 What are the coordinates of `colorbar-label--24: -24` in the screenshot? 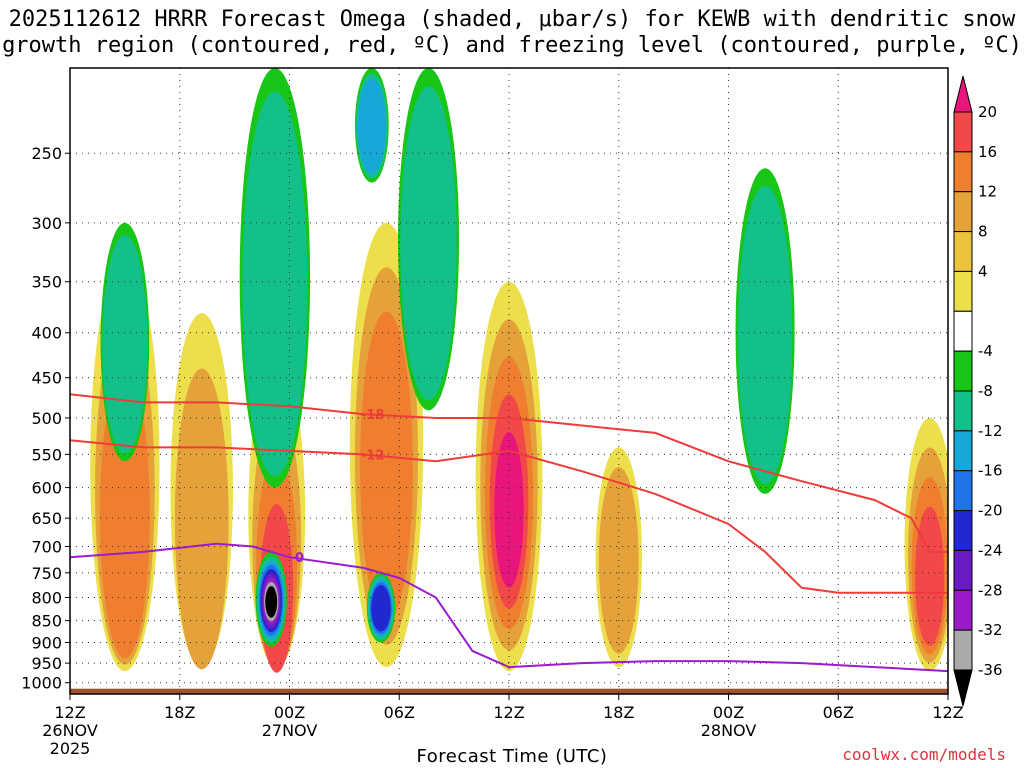 It's located at (990, 550).